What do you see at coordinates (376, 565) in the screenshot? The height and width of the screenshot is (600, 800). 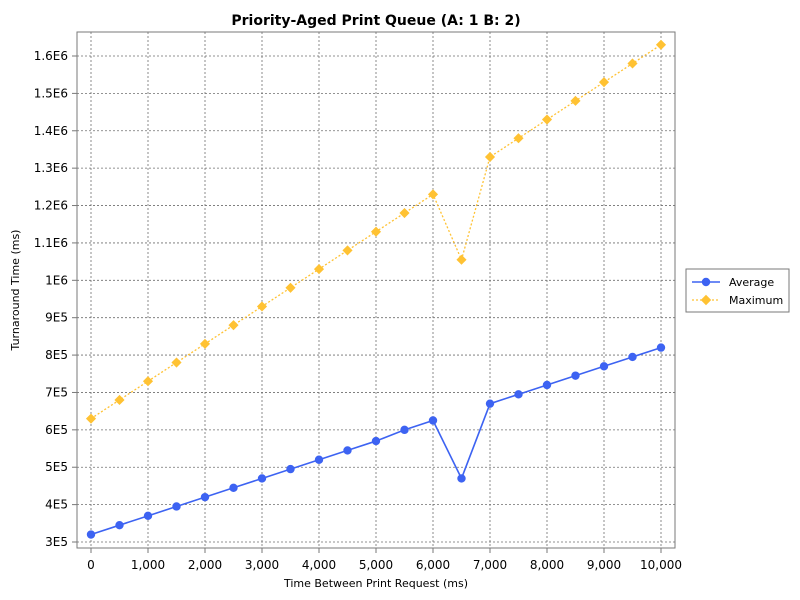 I see `x-tick-label: 5,000` at bounding box center [376, 565].